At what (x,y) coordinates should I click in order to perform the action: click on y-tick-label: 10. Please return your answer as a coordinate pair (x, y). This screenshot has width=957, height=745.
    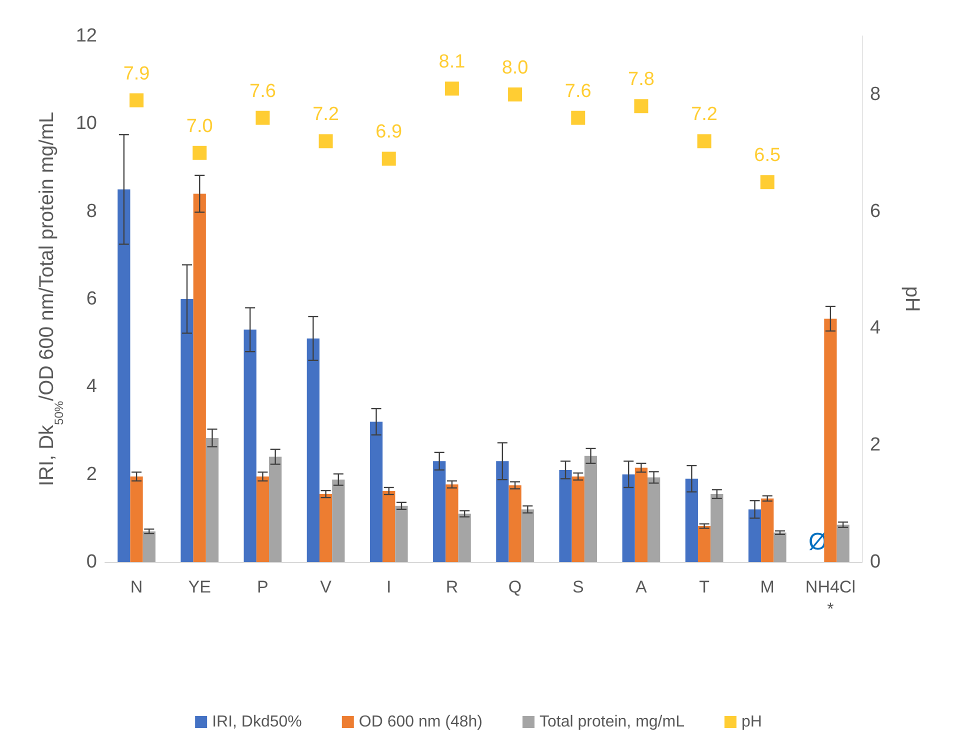
    Looking at the image, I should click on (86, 123).